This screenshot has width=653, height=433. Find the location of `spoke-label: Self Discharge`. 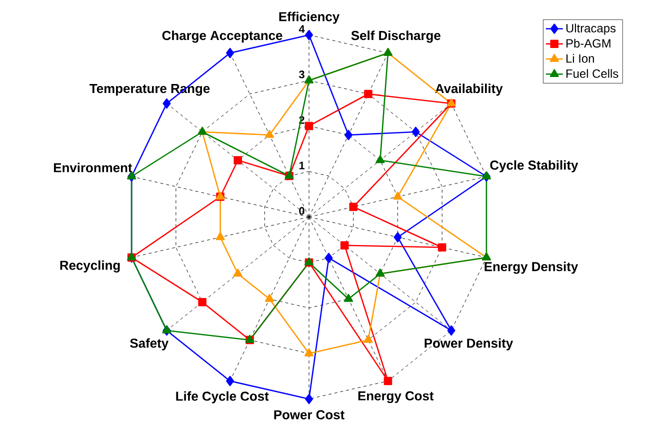

spoke-label: Self Discharge is located at coordinates (395, 36).